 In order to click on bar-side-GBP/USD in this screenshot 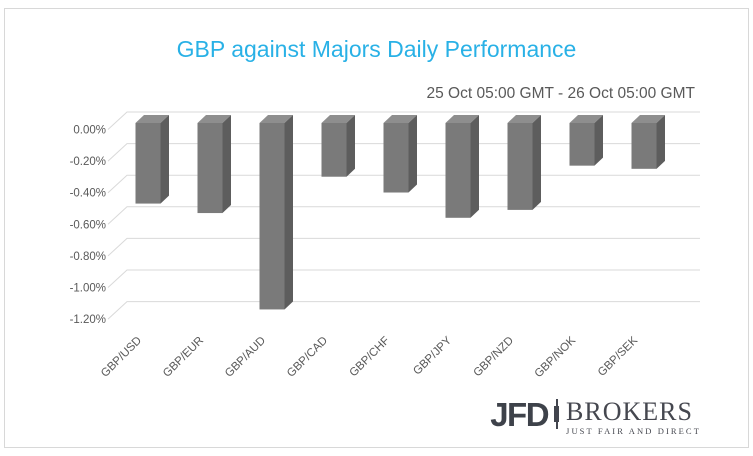, I will do `click(164, 159)`.